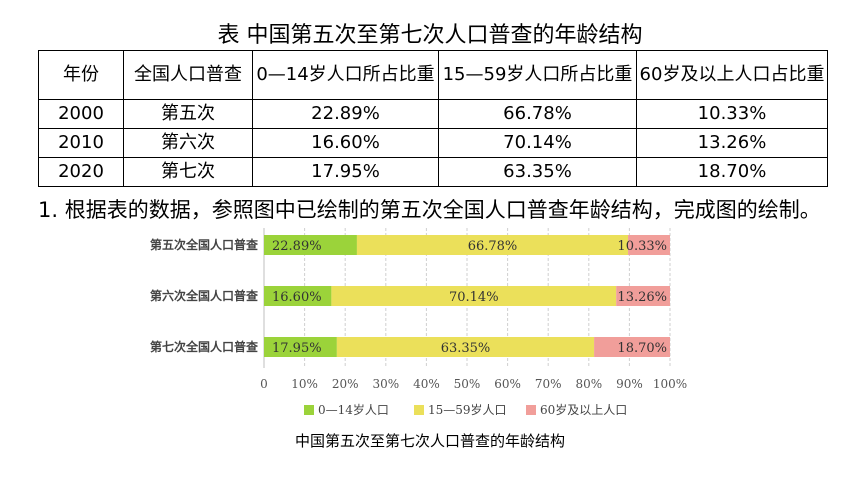 The width and height of the screenshot is (860, 484). What do you see at coordinates (345, 143) in the screenshot?
I see `cell-age-0-14: 16.60%` at bounding box center [345, 143].